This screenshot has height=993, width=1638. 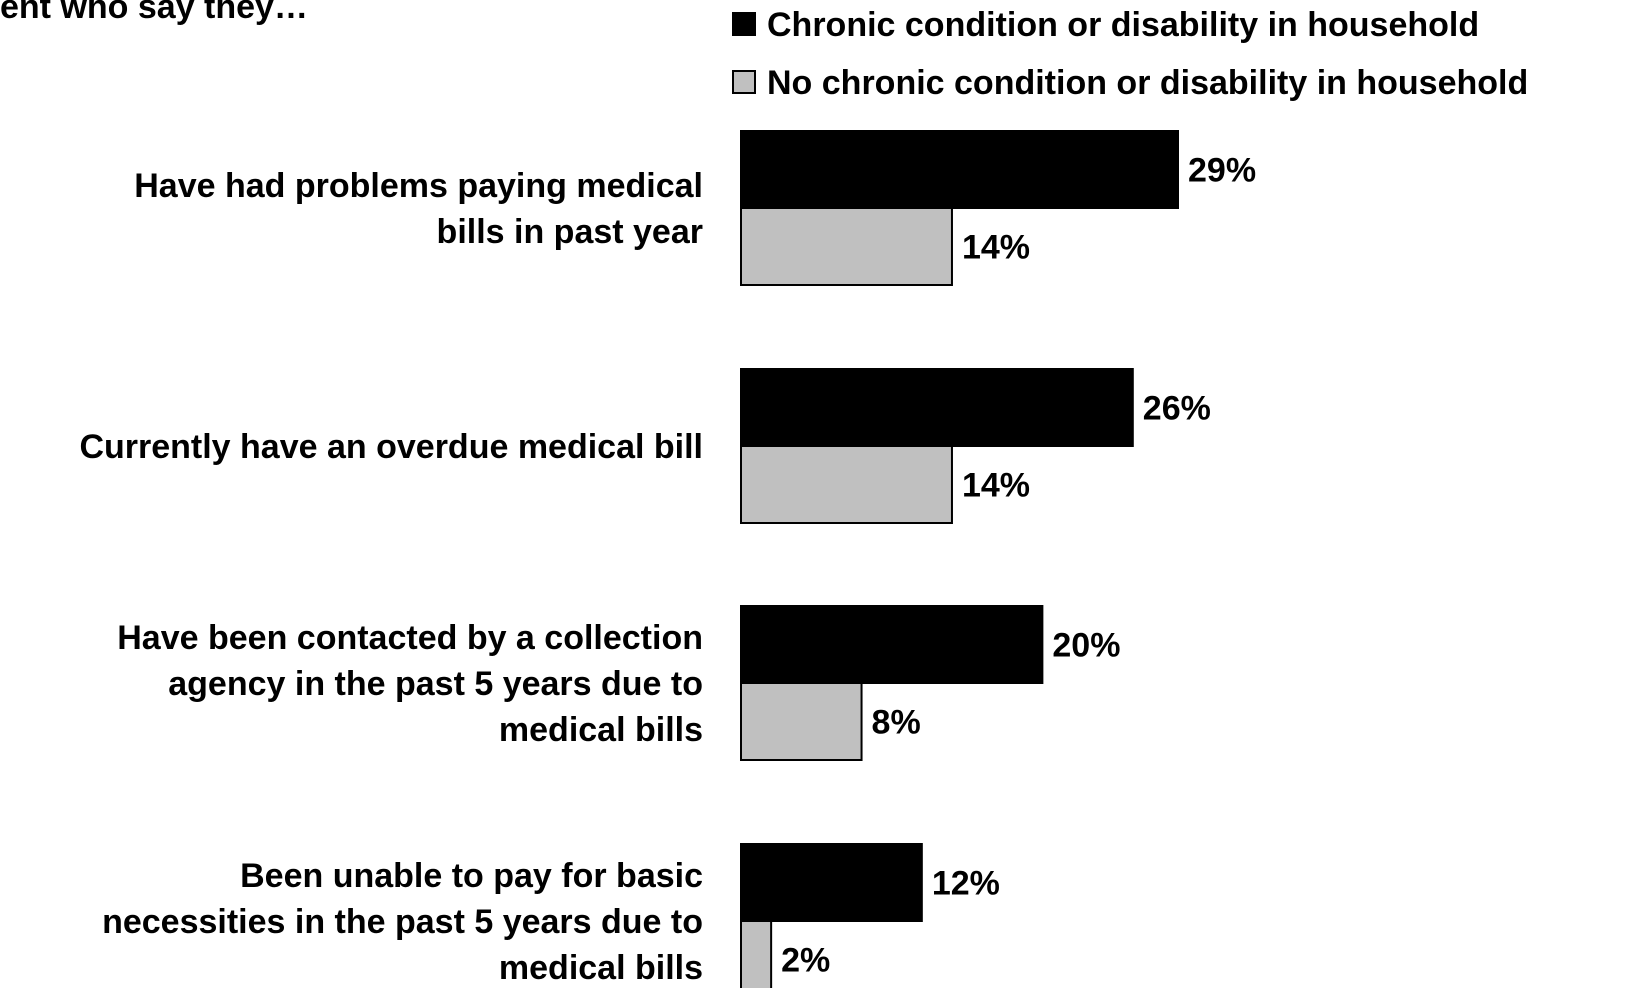 What do you see at coordinates (805, 961) in the screenshot?
I see `value-label-3-series-1: 2%` at bounding box center [805, 961].